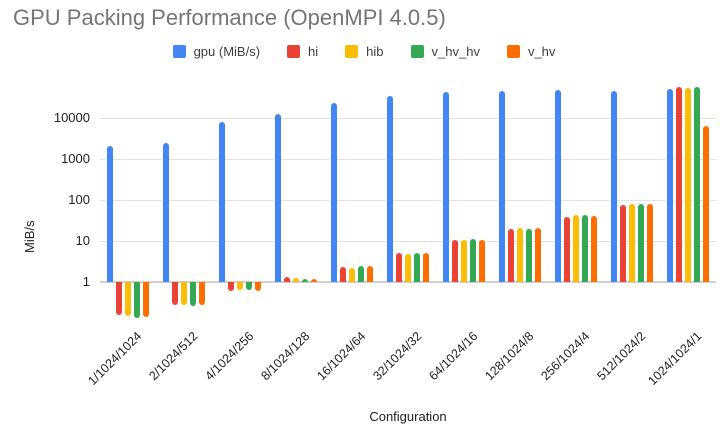 This screenshot has height=440, width=728. Describe the element at coordinates (71, 117) in the screenshot. I see `y-axis-tick-label: 10000` at that location.